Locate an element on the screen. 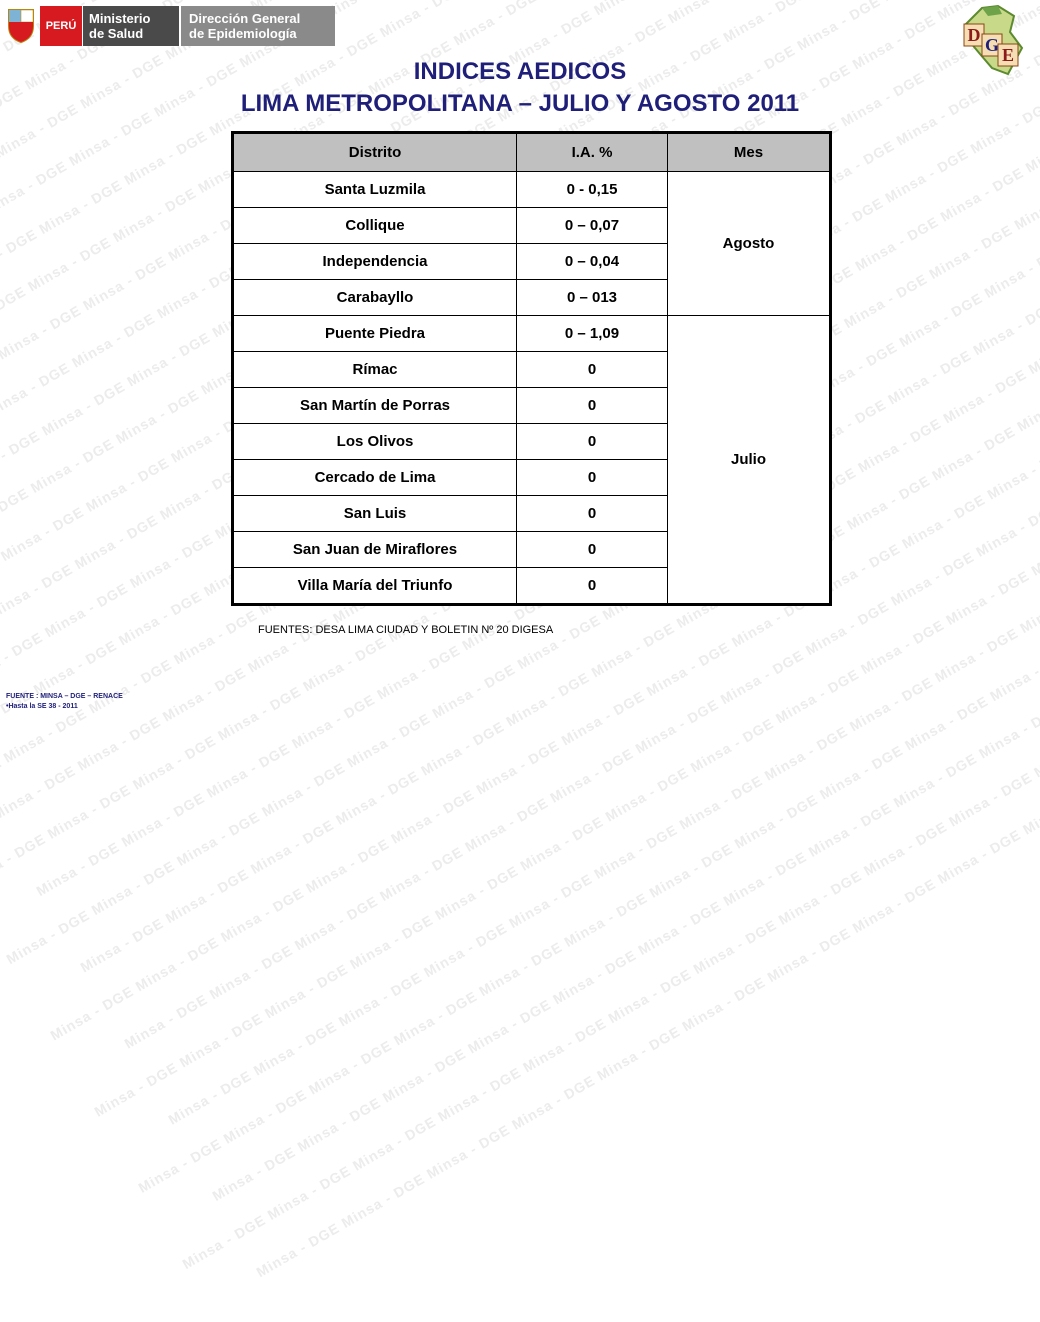 This screenshot has height=1322, width=1040. dge-map-logo-icon: D G E is located at coordinates (993, 40).